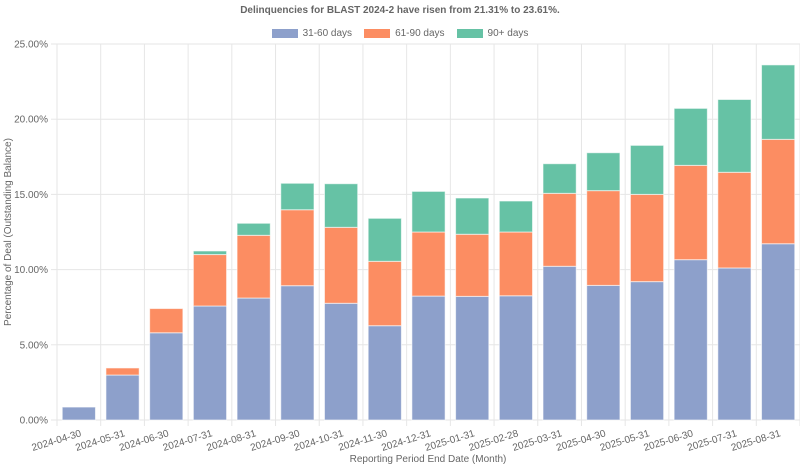  I want to click on x-axis-title: Reporting Period End Date (Month), so click(428, 459).